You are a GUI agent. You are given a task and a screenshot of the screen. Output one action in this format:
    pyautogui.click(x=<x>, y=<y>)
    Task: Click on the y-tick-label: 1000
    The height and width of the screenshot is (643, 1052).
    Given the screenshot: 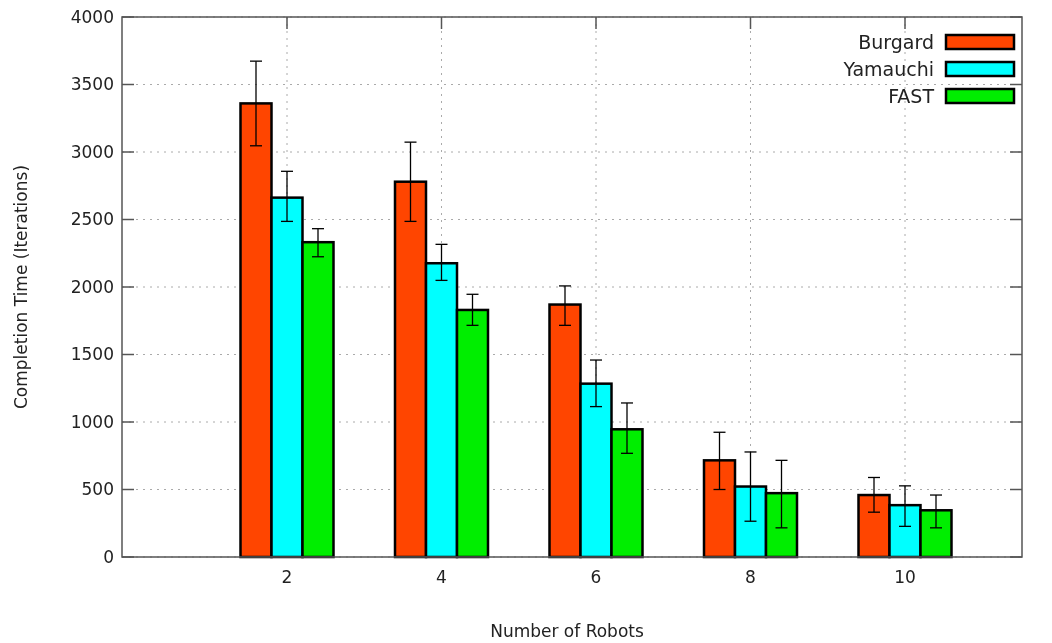 What is the action you would take?
    pyautogui.click(x=92, y=421)
    